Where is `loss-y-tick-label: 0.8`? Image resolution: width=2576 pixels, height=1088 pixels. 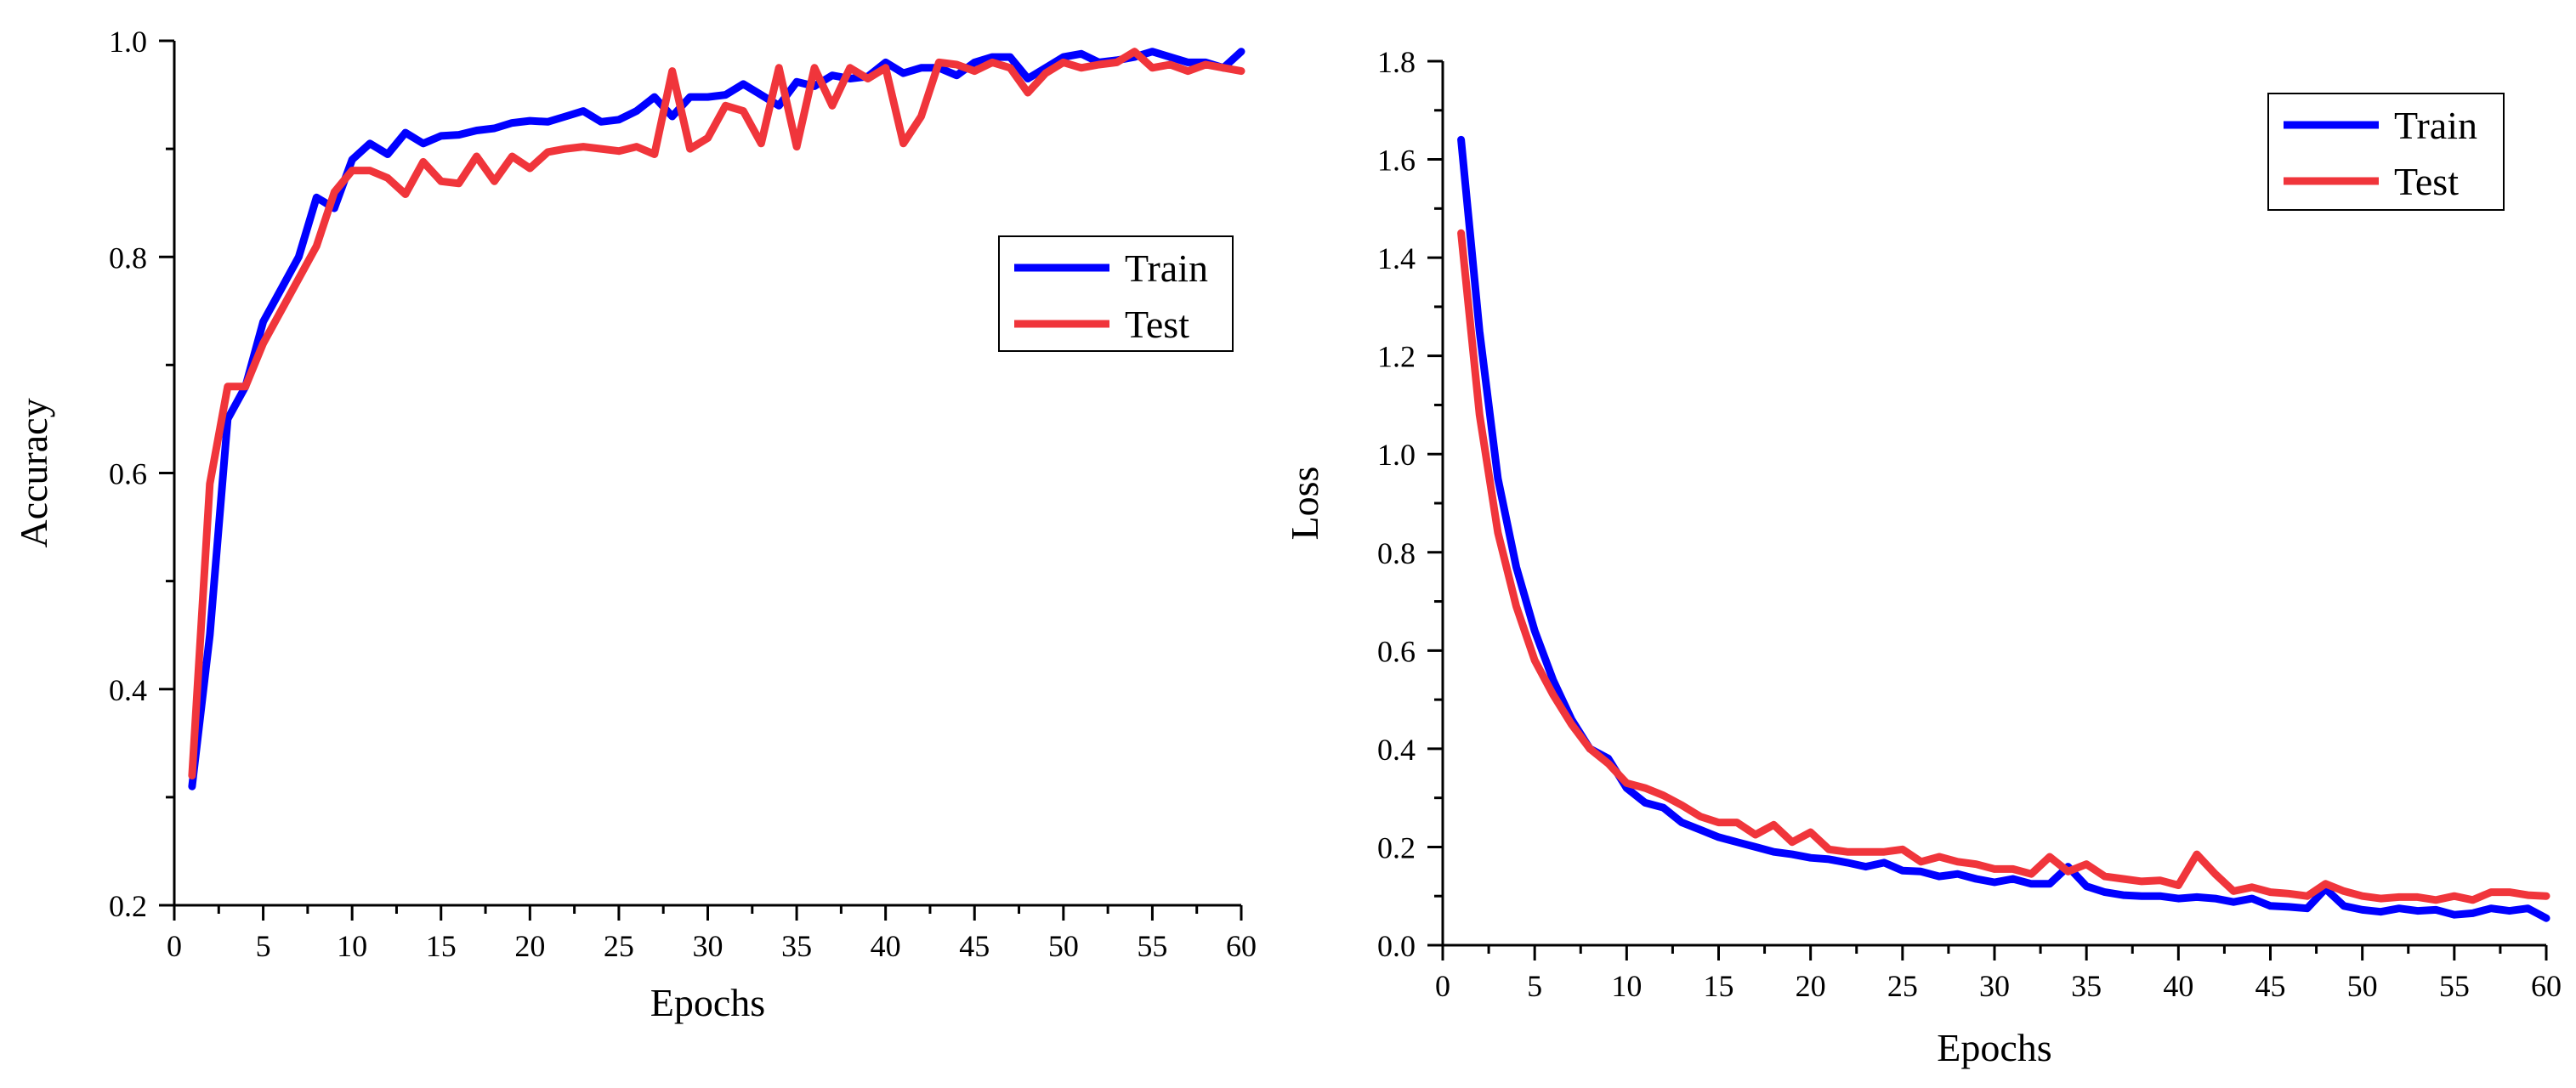
loss-y-tick-label: 0.8 is located at coordinates (1397, 553).